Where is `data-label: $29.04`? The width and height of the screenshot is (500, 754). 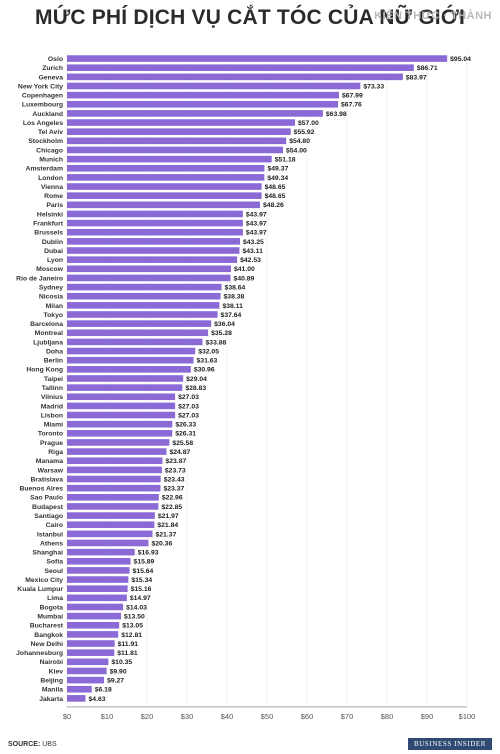
data-label: $29.04 is located at coordinates (196, 379).